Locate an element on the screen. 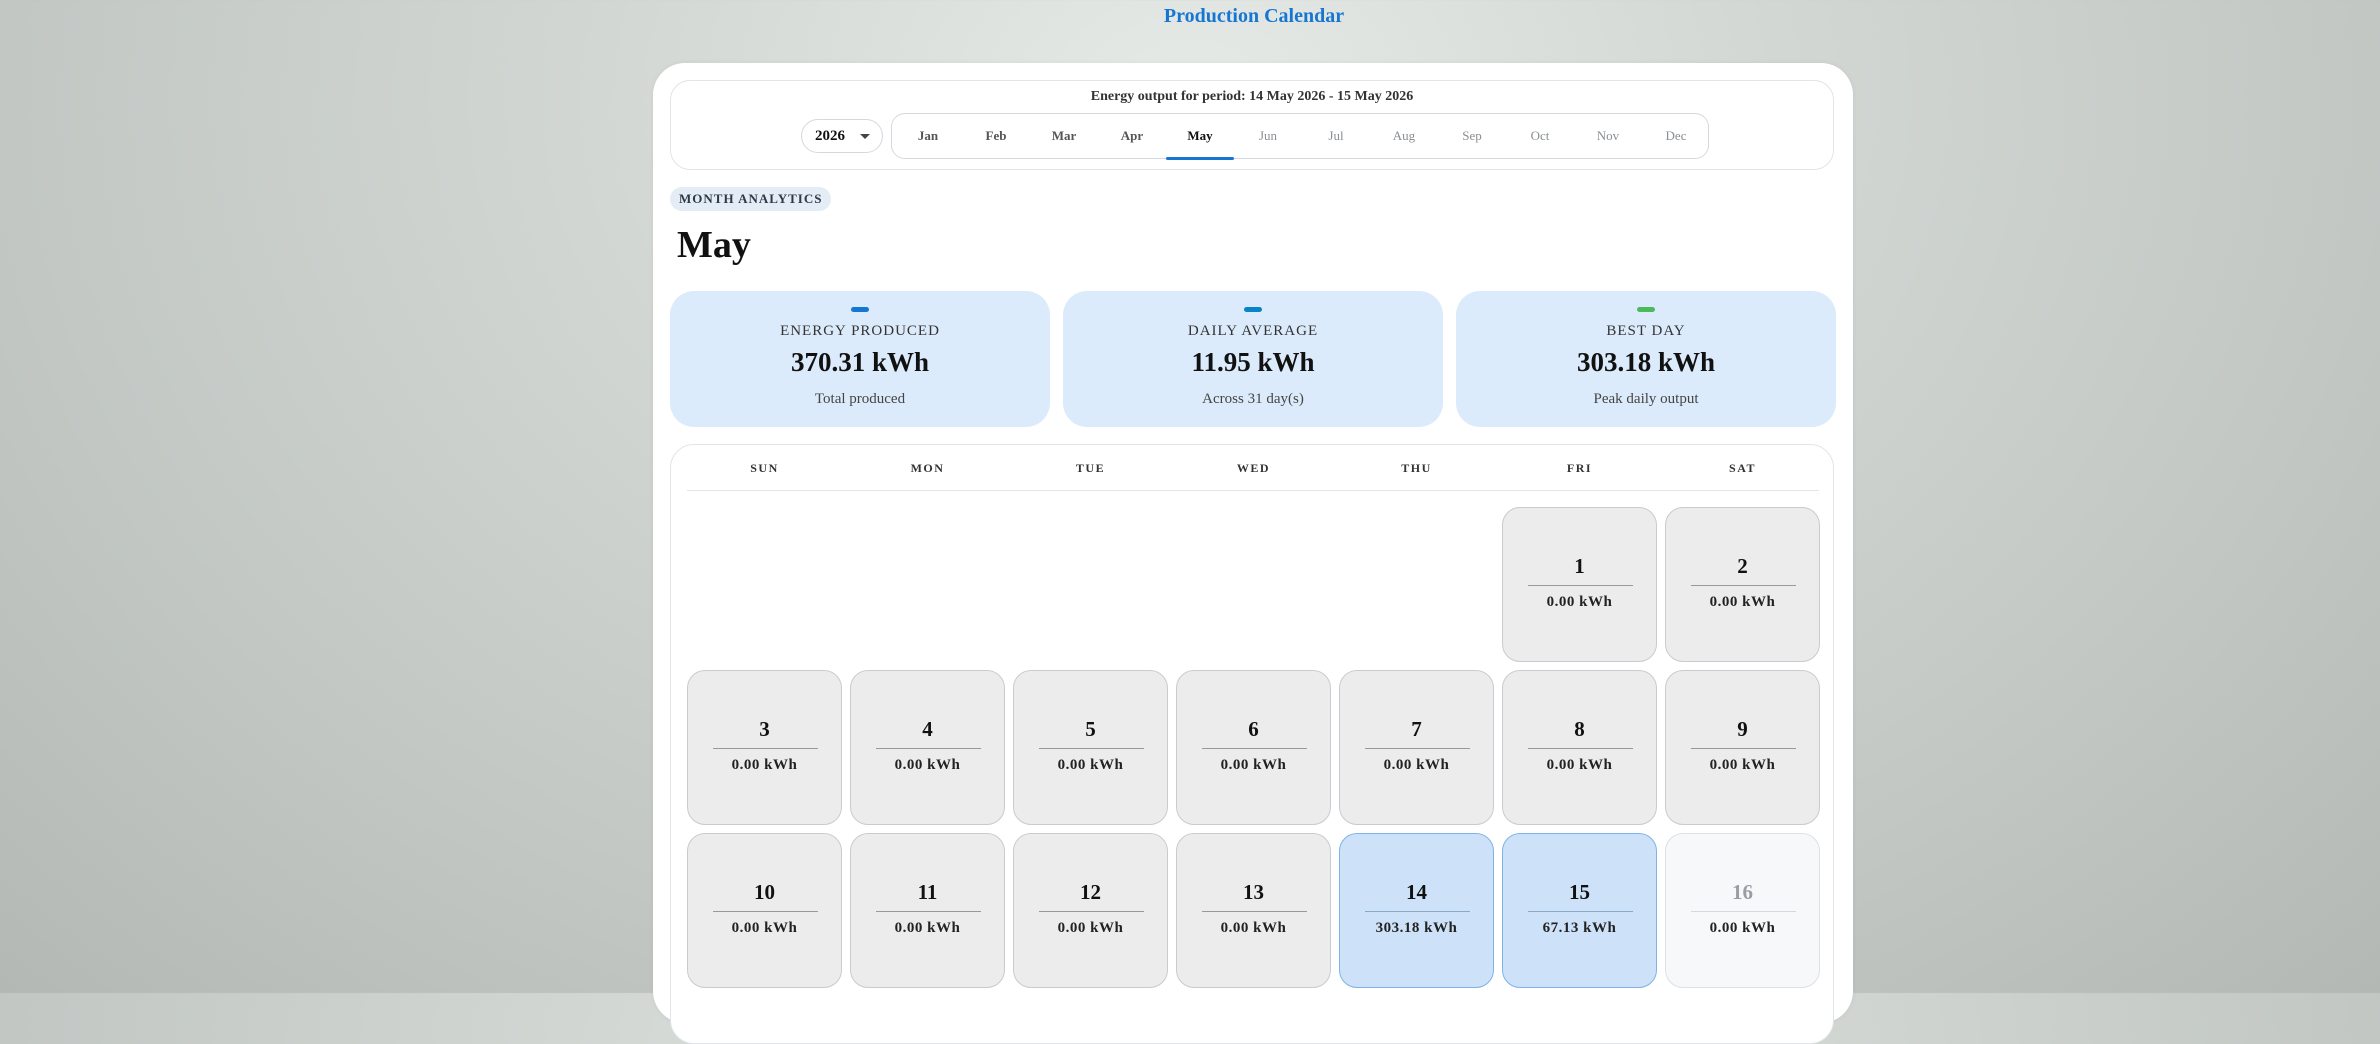 This screenshot has width=2380, height=1044. day-number: 8 is located at coordinates (1579, 729).